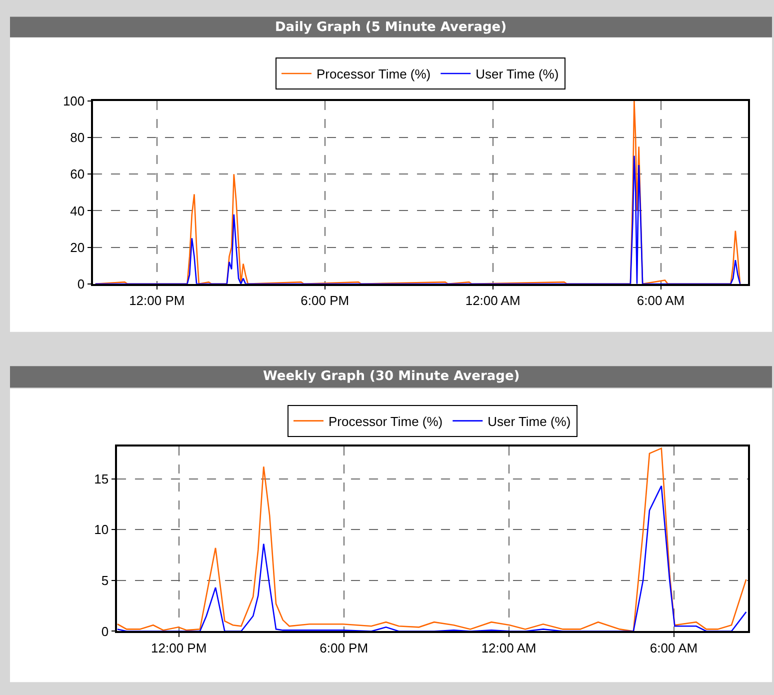 Image resolution: width=774 pixels, height=695 pixels. What do you see at coordinates (73, 100) in the screenshot?
I see `y-tick-label: 100` at bounding box center [73, 100].